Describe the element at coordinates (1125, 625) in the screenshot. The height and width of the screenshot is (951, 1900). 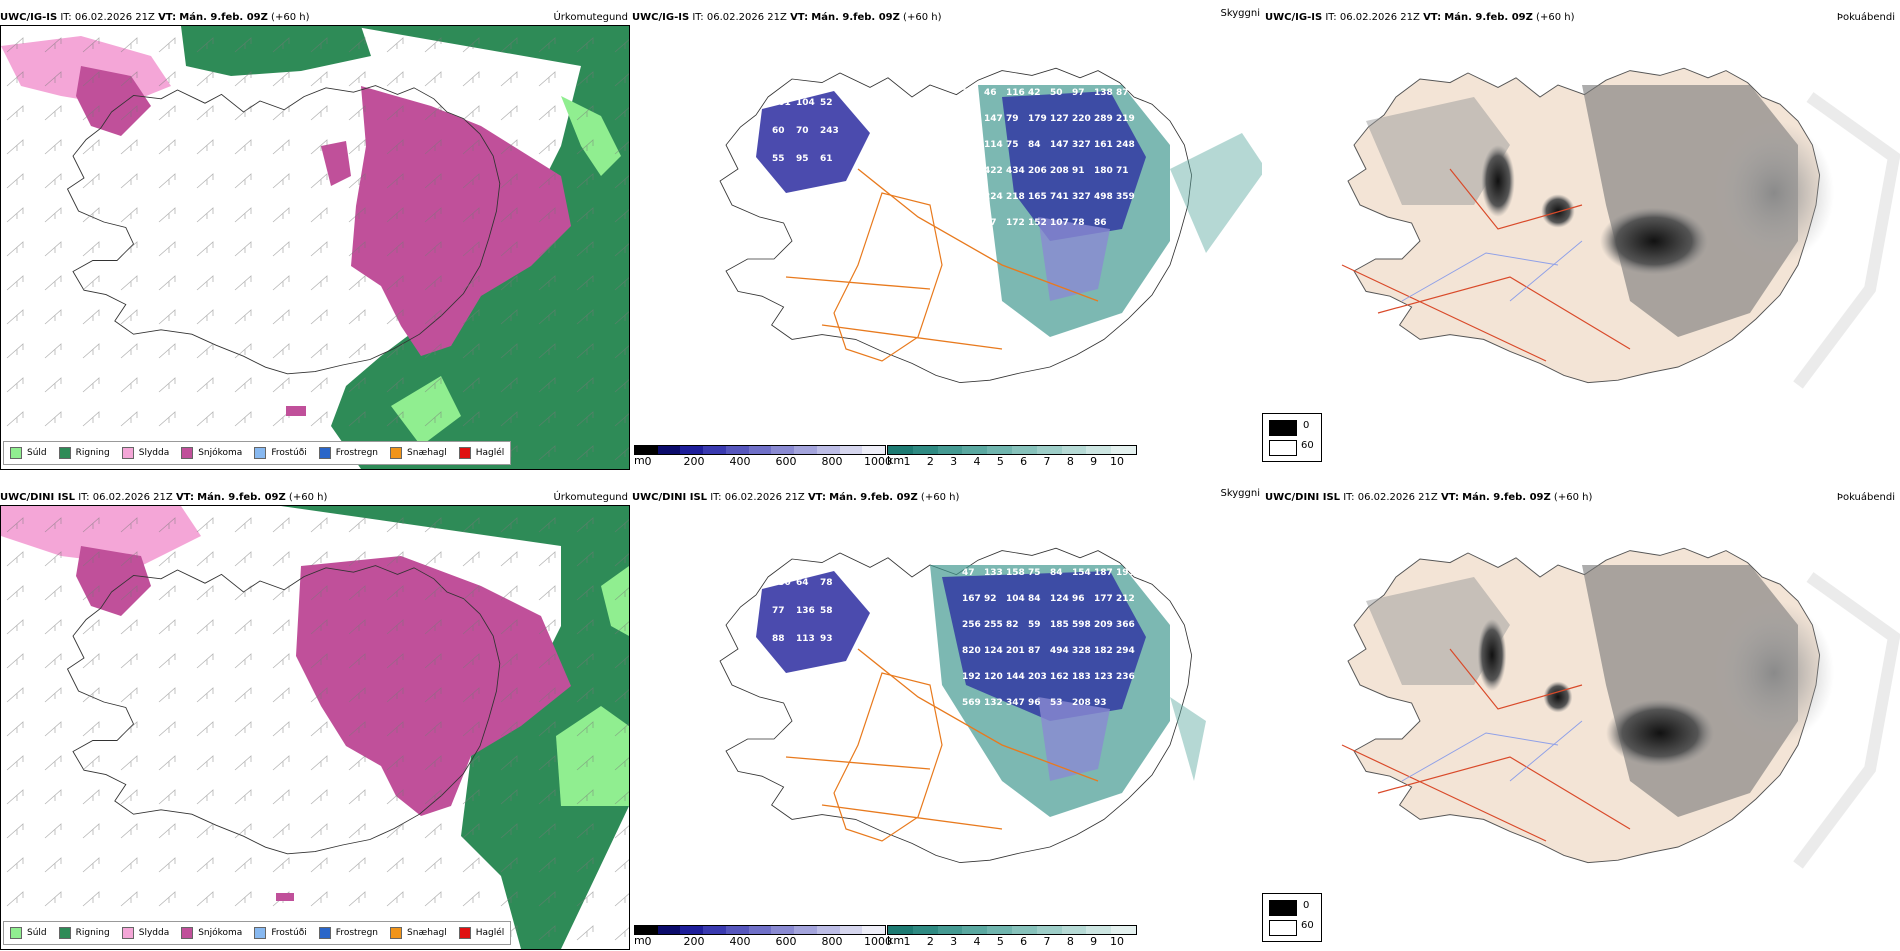
I see `ceiling-value-label: 366` at that location.